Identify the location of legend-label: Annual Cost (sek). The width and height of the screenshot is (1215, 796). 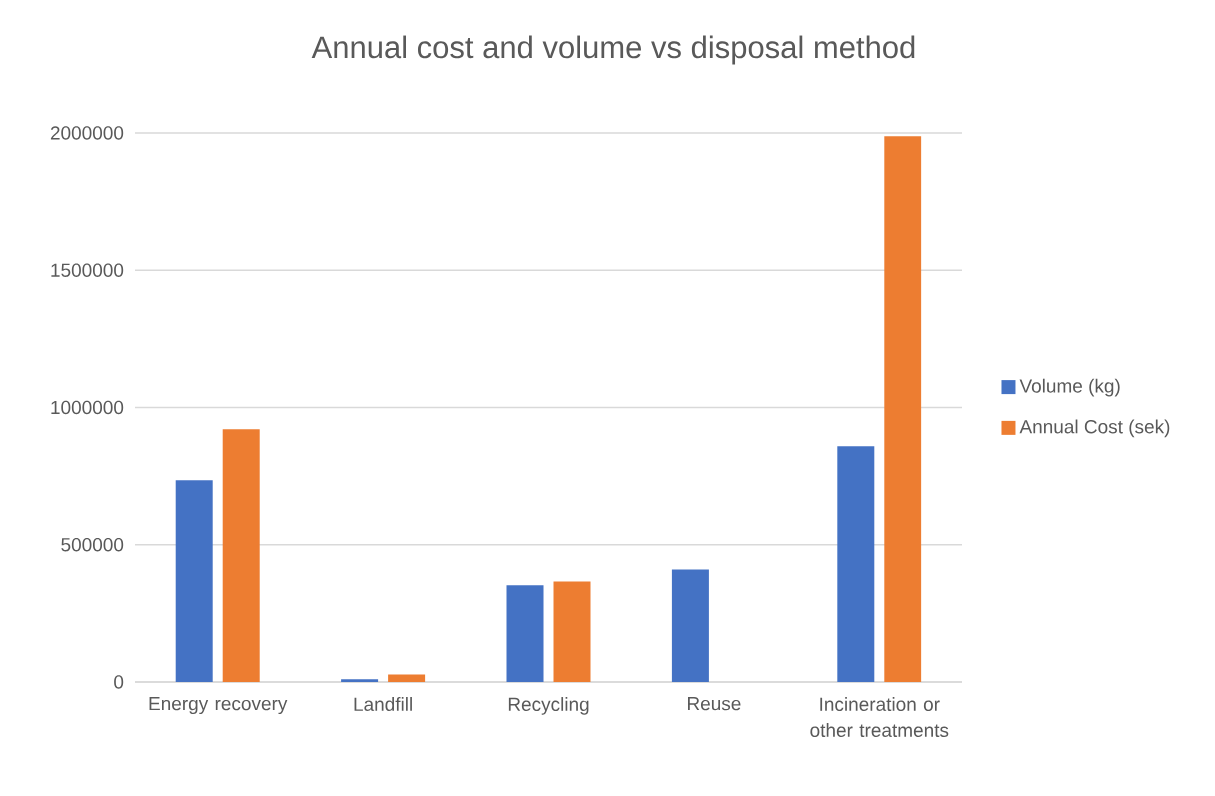
(1094, 428).